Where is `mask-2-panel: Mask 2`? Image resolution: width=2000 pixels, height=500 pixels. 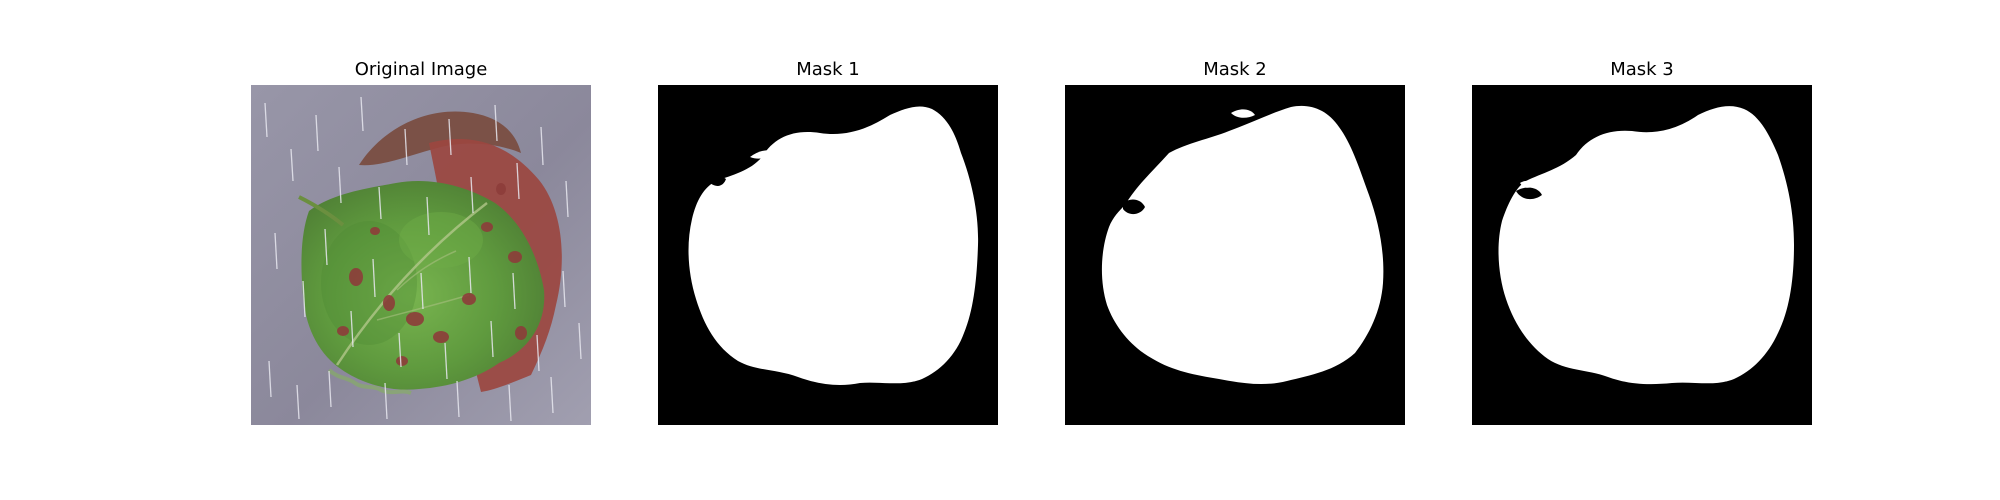 mask-2-panel: Mask 2 is located at coordinates (1235, 250).